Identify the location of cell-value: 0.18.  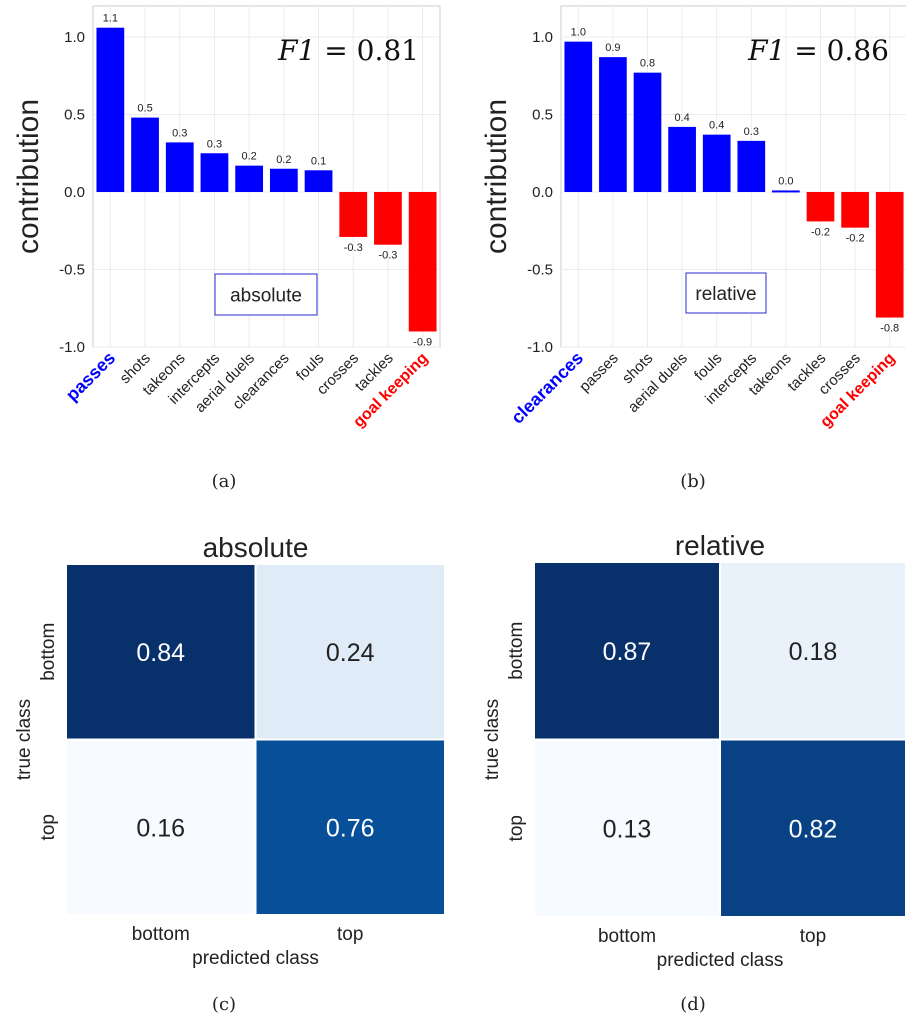
(813, 652).